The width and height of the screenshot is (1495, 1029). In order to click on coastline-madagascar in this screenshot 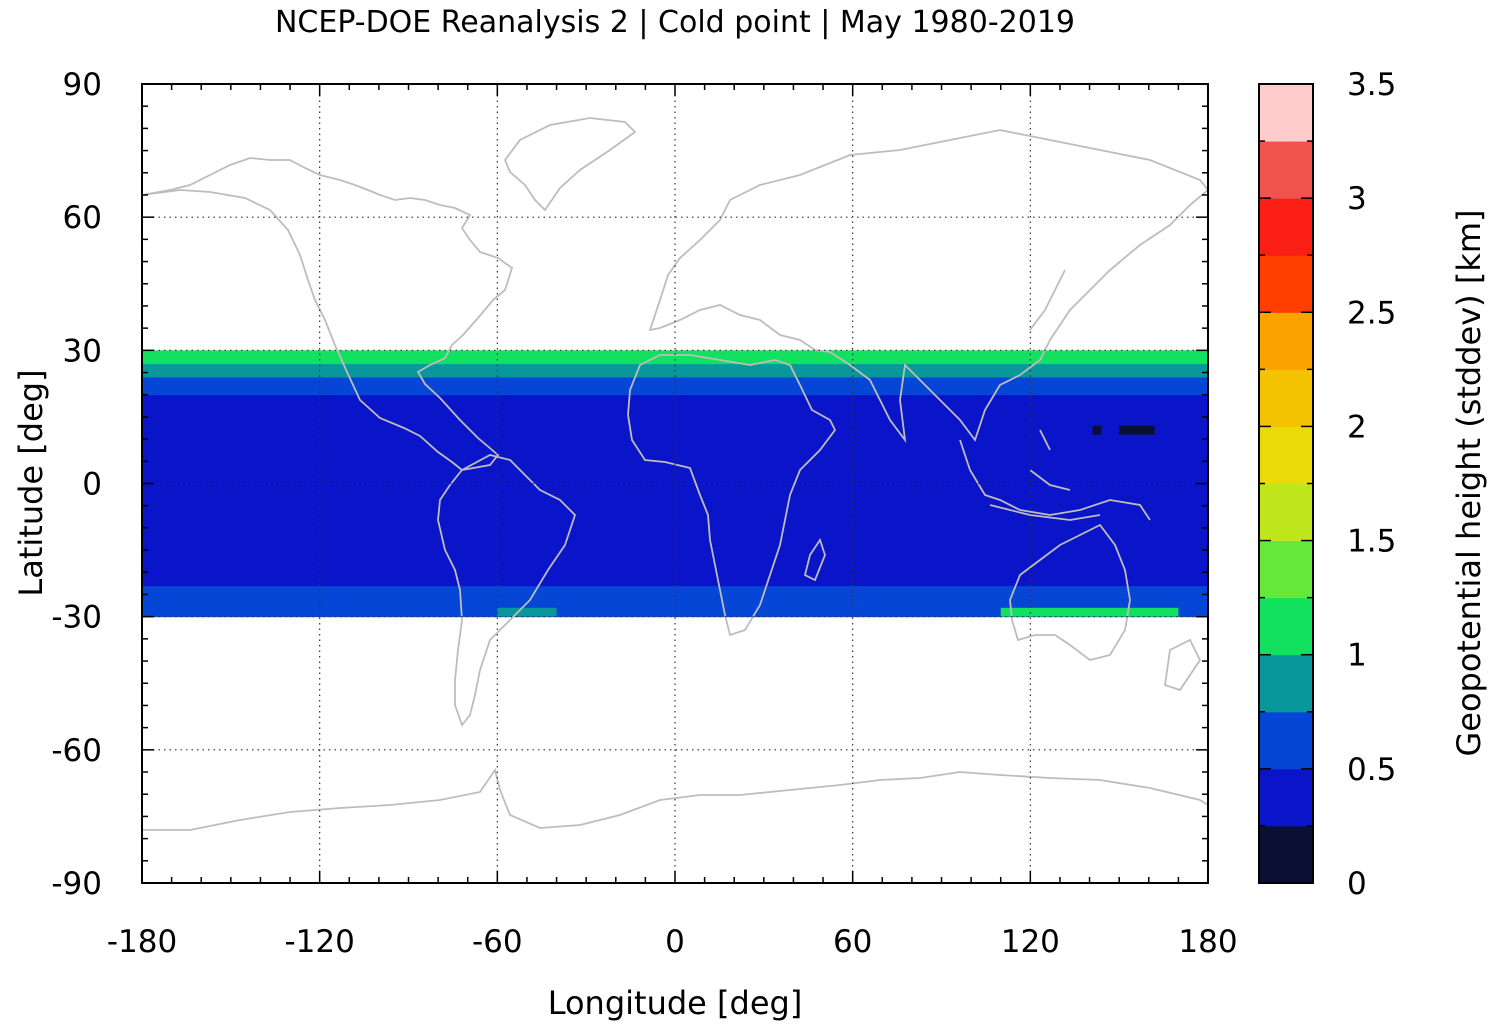, I will do `click(814, 559)`.